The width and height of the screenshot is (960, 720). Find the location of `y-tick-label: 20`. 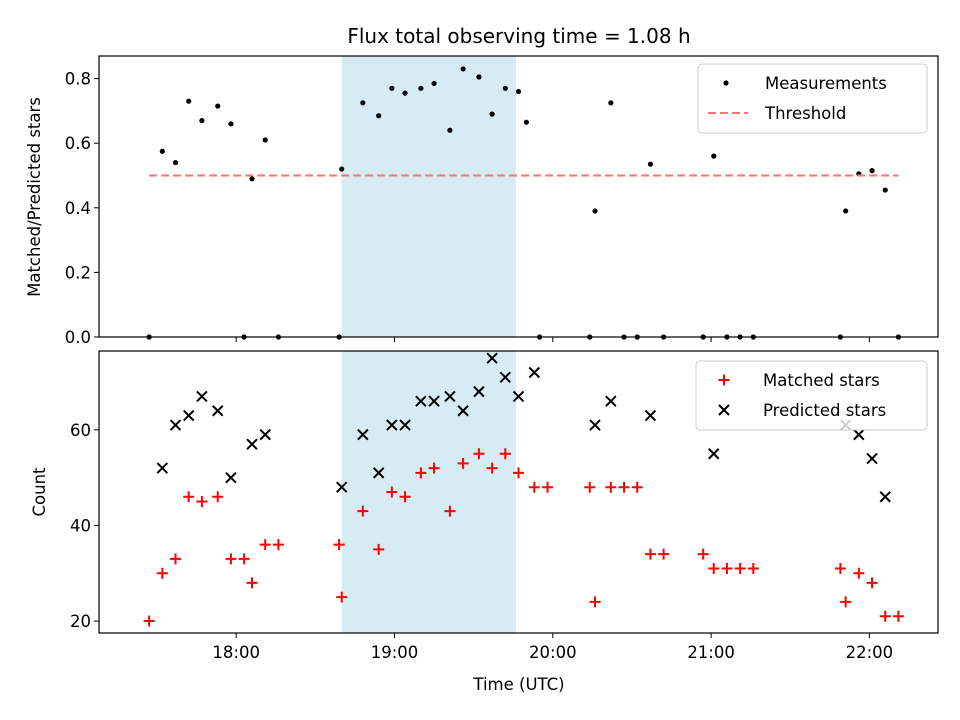

y-tick-label: 20 is located at coordinates (80, 621).